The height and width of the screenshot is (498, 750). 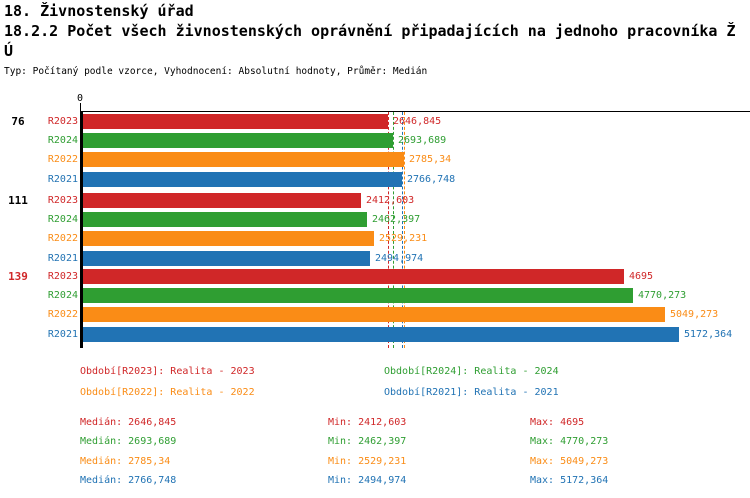 I want to click on report-title: 18. Živnostenský úřad, so click(x=99, y=11).